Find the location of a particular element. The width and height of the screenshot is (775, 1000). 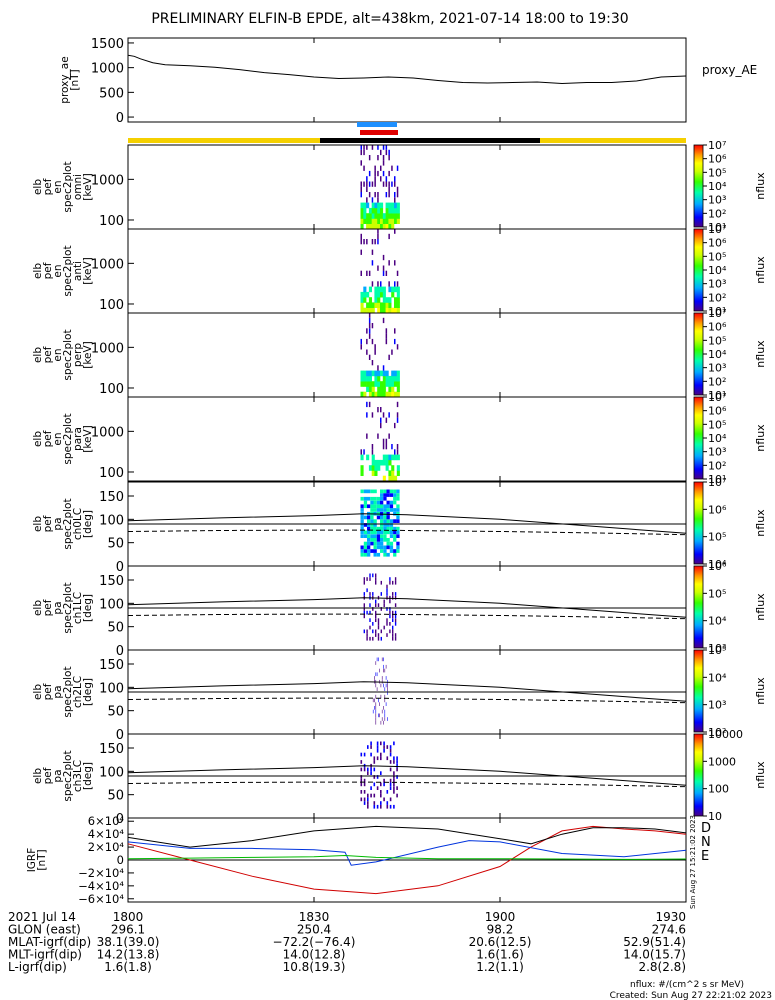

spectrogram-panel-frame is located at coordinates (407, 271).